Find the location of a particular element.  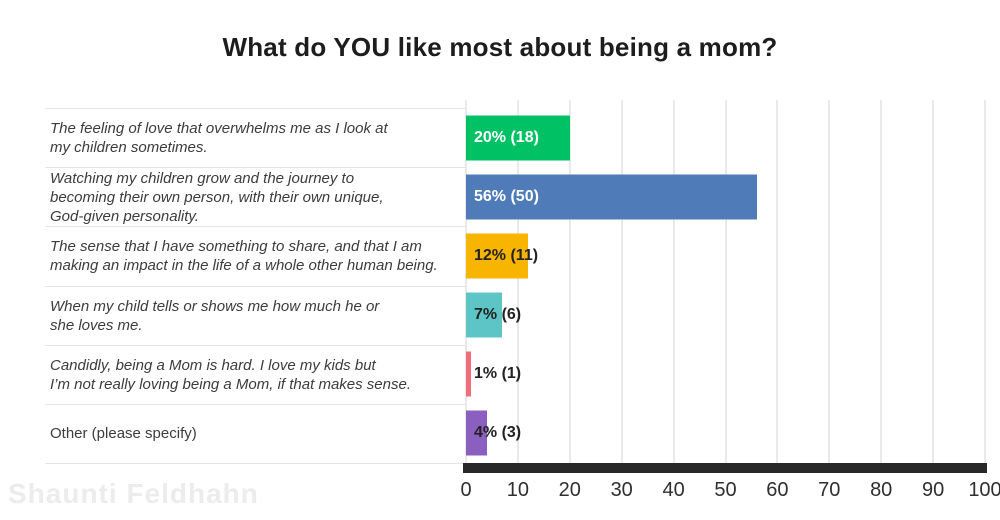

bar-track: 7% (6) is located at coordinates (725, 315).